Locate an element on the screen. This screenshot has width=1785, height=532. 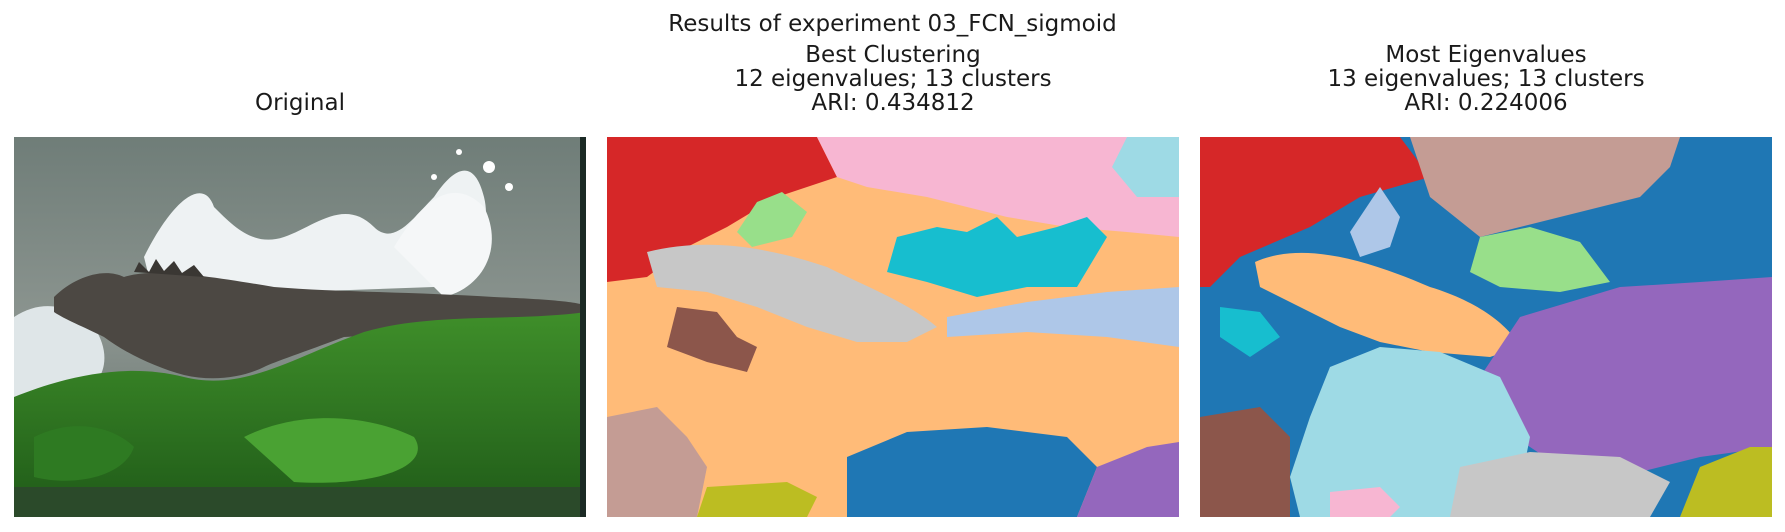
panel-most-title-line3: ARI: 0.224006 is located at coordinates (1486, 103).